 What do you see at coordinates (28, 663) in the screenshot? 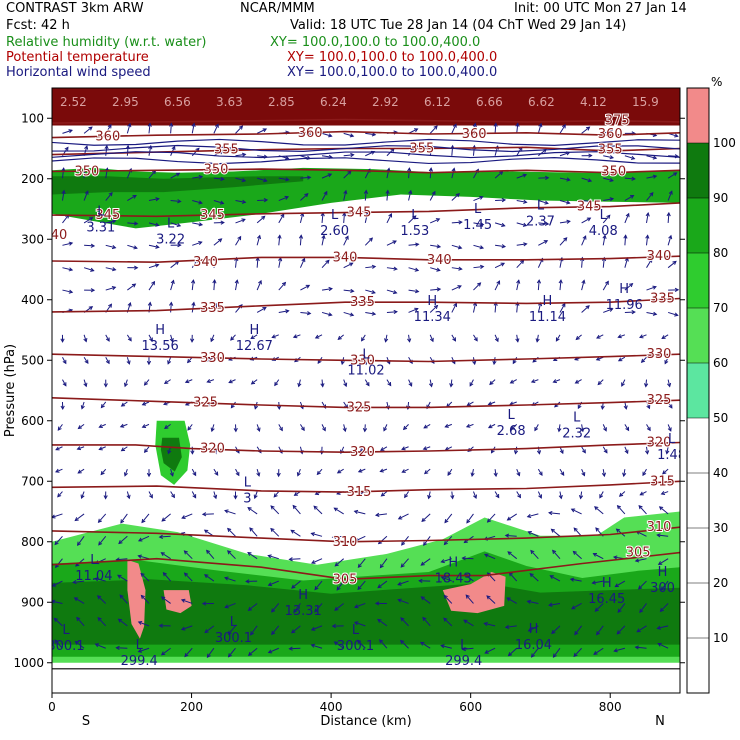
I see `y-tick-label: 1000` at bounding box center [28, 663].